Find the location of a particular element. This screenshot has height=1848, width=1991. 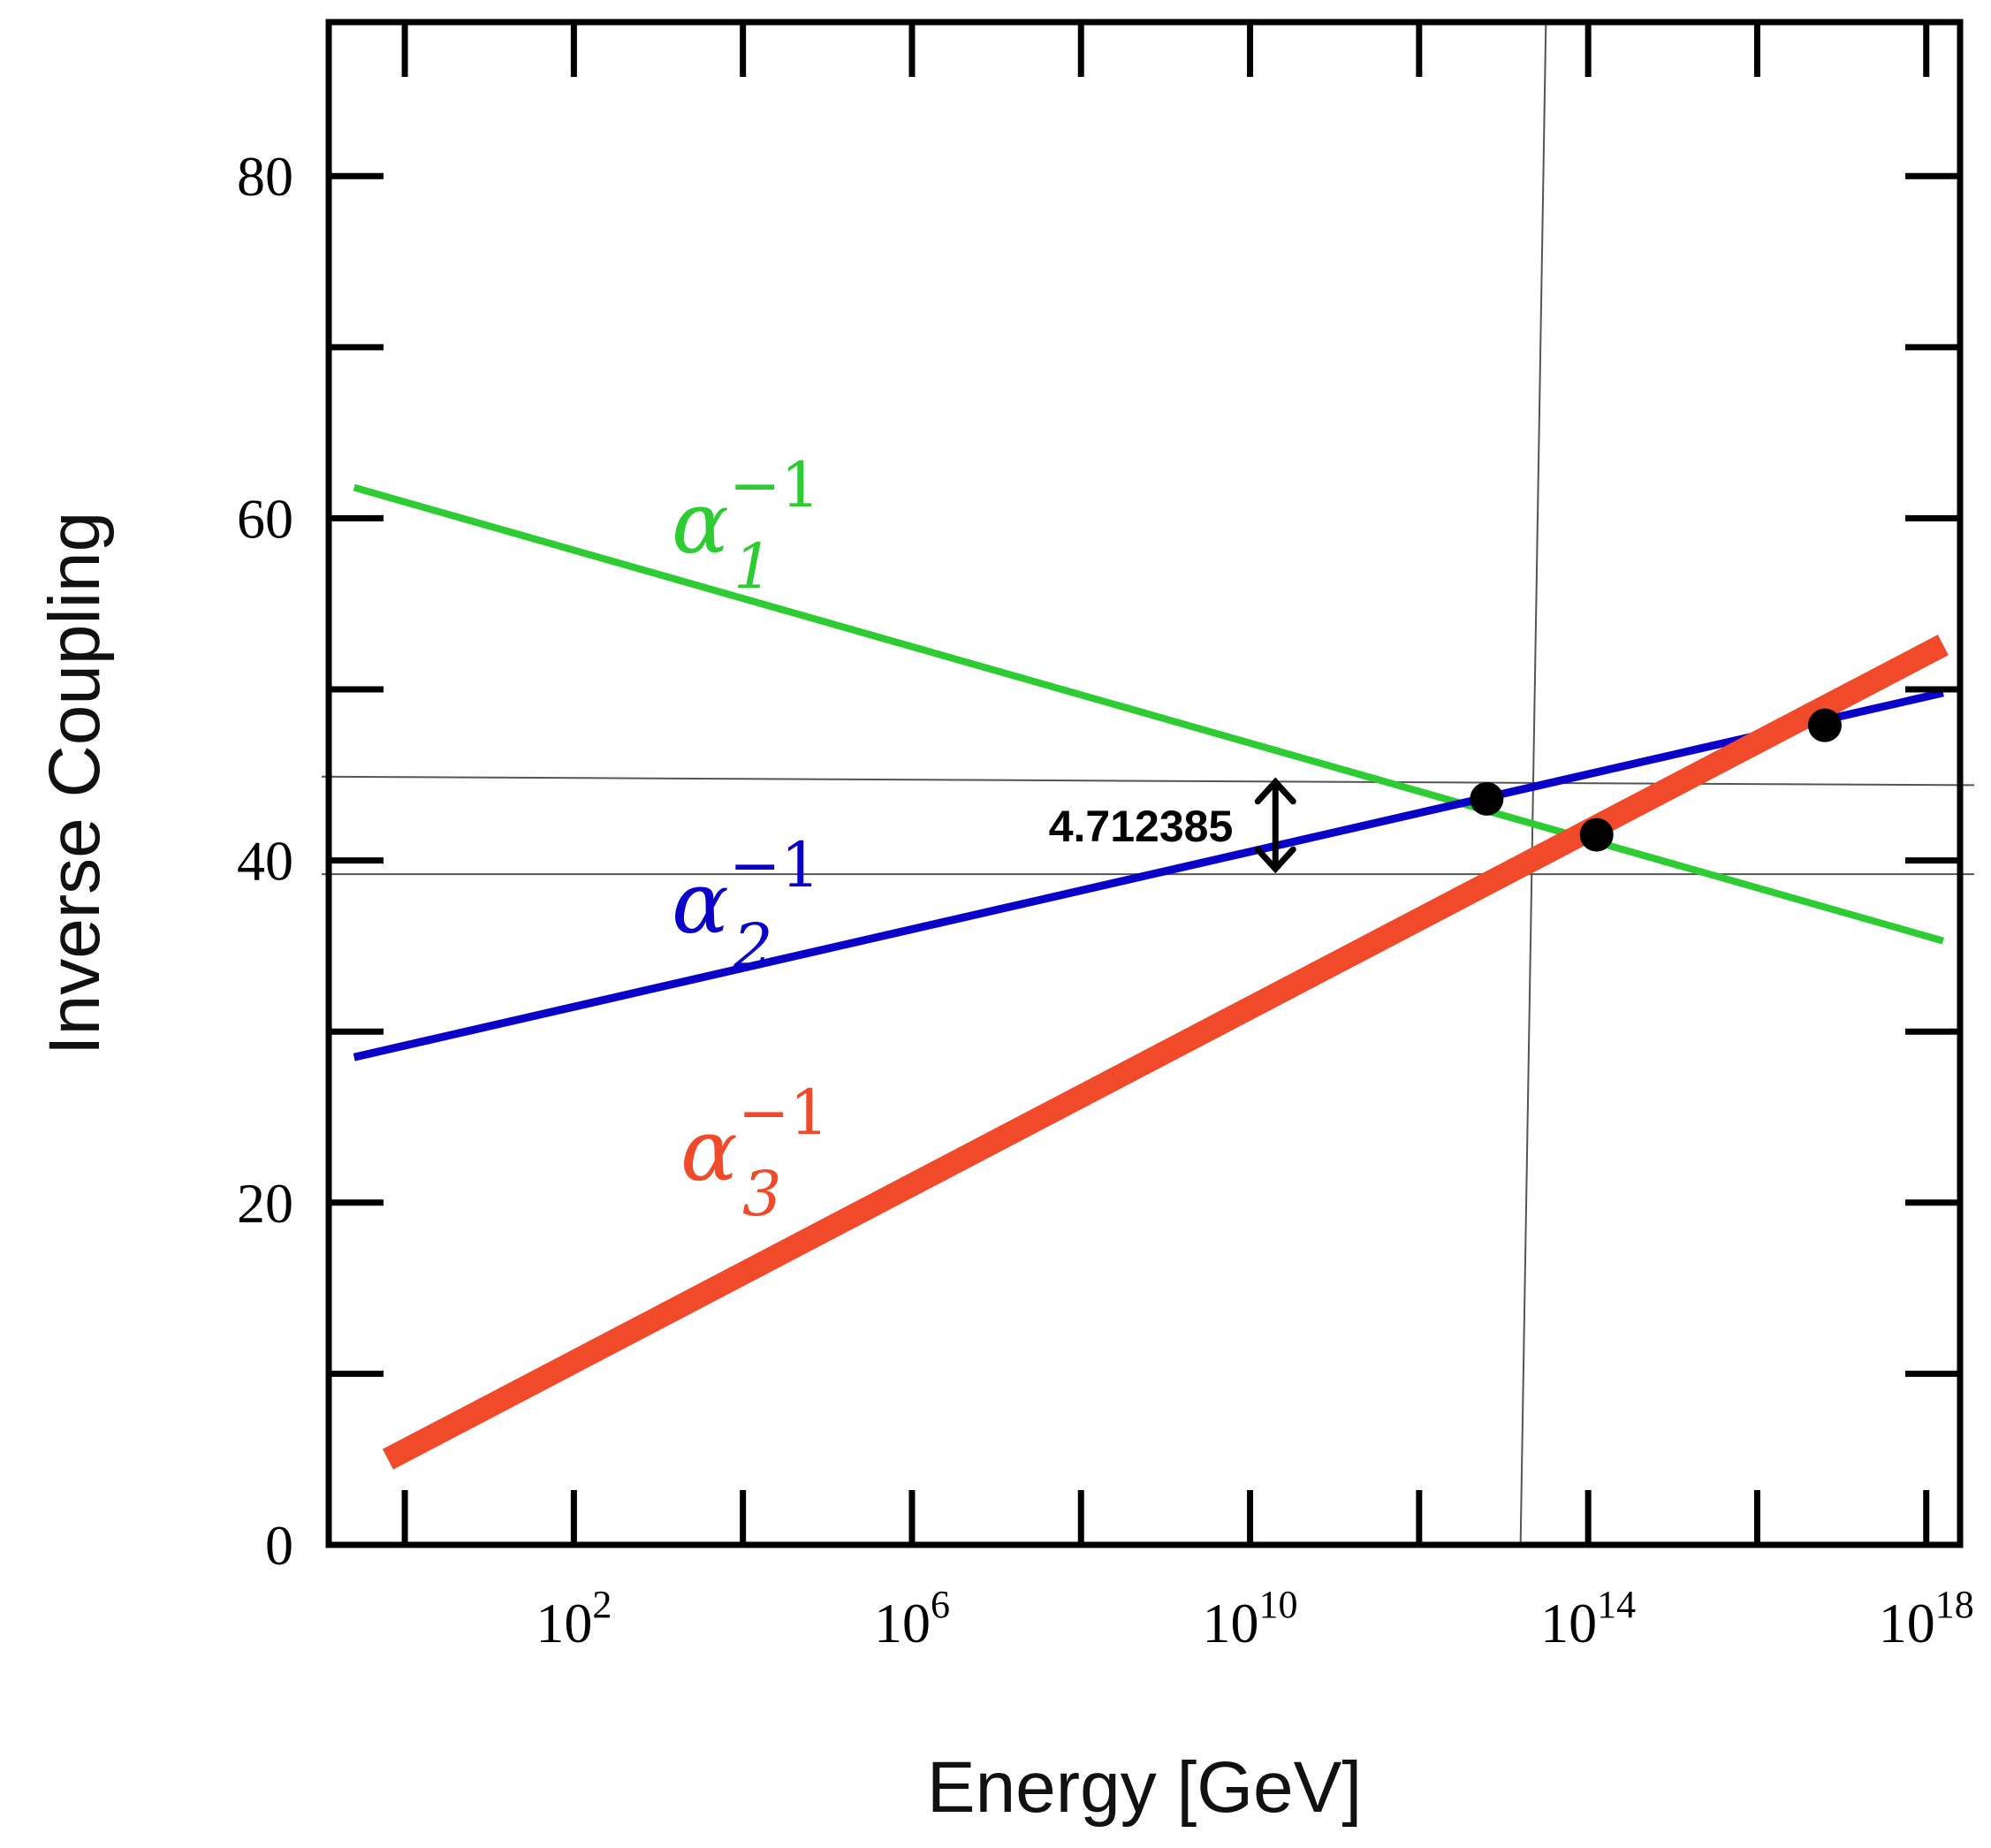

x-tick-label: 10⁶ is located at coordinates (912, 1618).